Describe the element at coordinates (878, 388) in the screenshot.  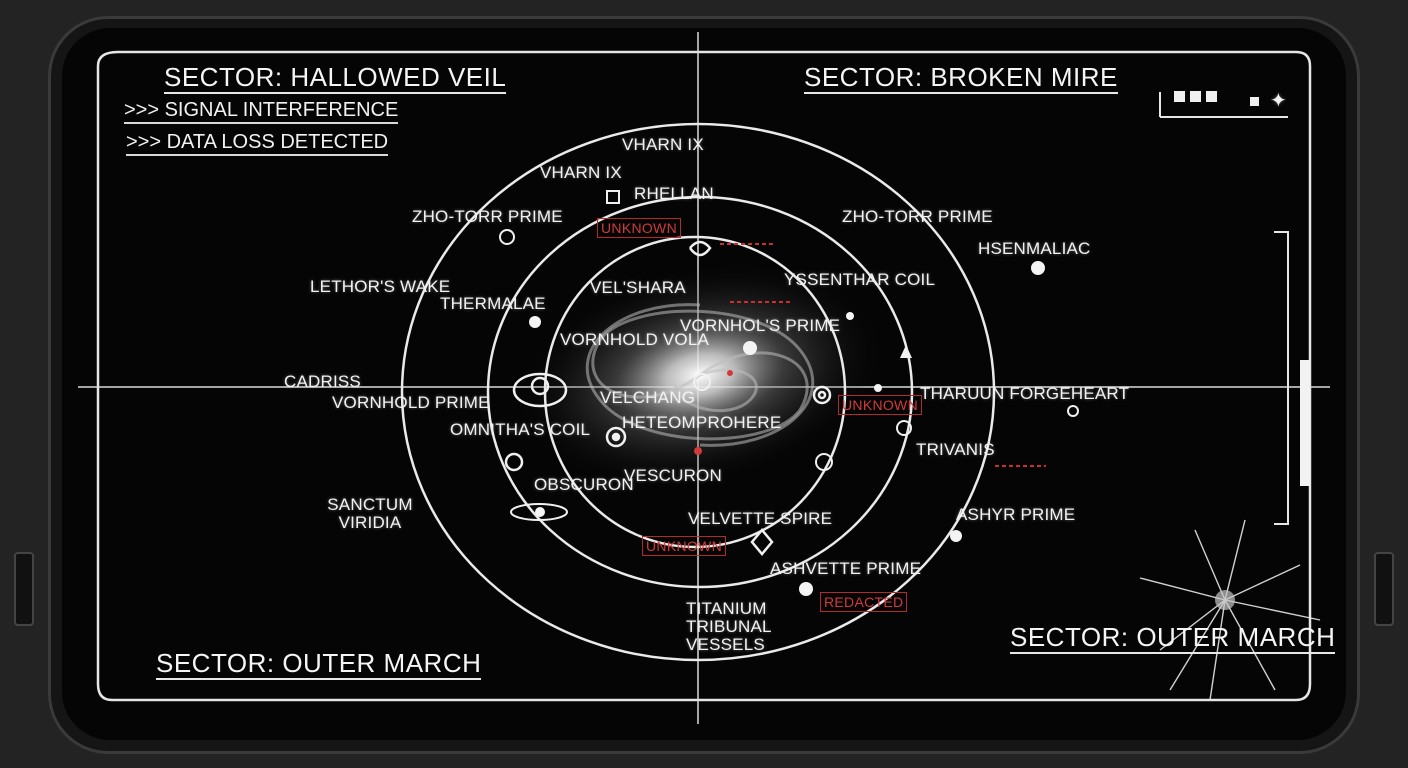
I see `planet-small-right` at that location.